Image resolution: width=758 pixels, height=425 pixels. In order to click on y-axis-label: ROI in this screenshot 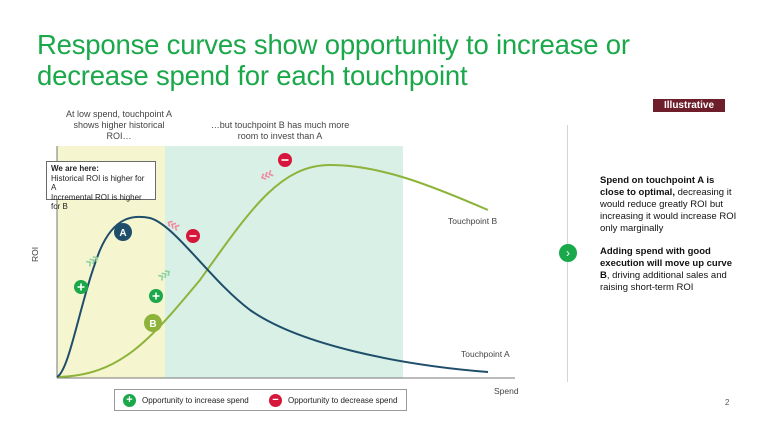, I will do `click(35, 254)`.